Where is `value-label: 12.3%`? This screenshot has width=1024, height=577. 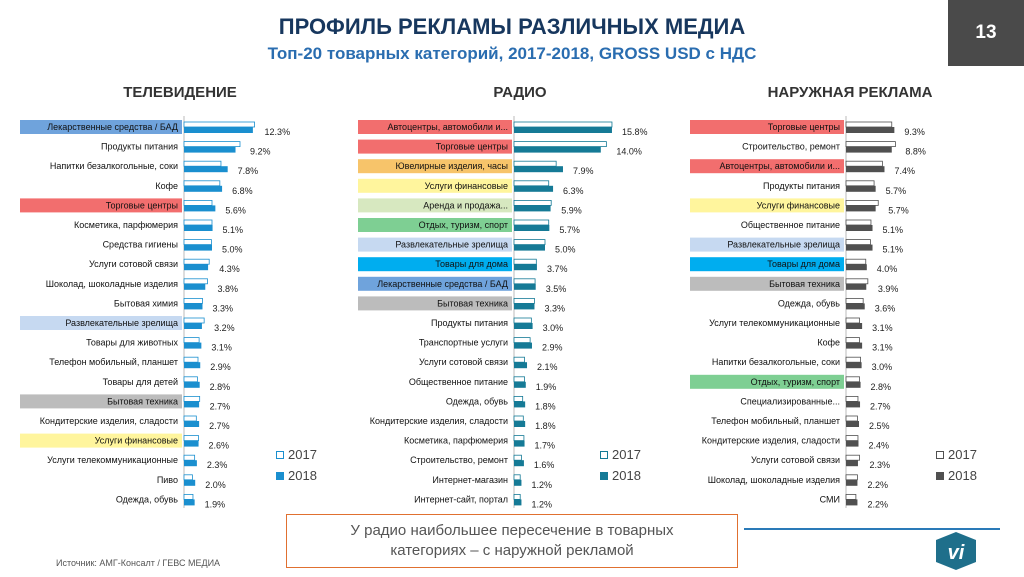 value-label: 12.3% is located at coordinates (278, 132).